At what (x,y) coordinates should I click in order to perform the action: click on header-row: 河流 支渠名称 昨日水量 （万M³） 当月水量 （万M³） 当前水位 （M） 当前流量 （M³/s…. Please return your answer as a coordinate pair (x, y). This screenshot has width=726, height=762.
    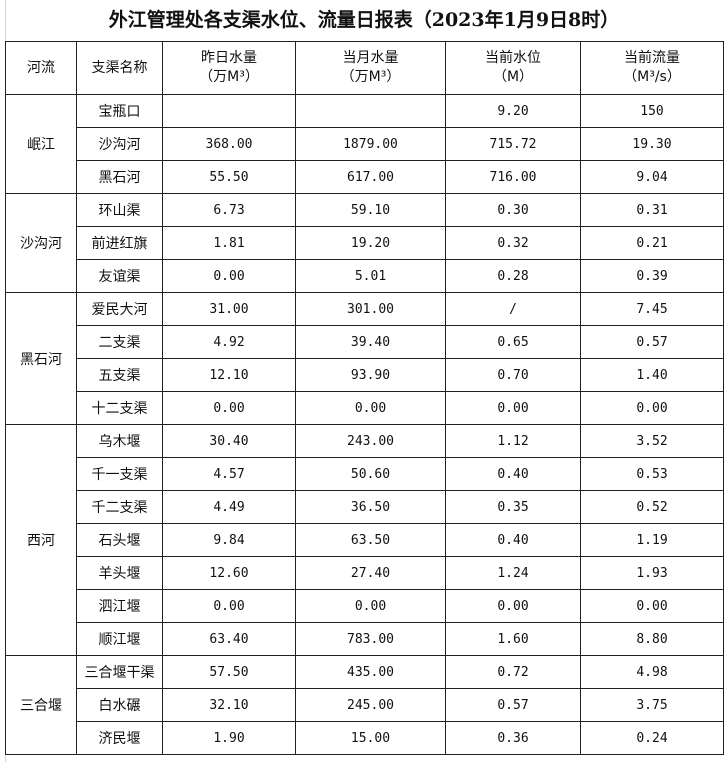
    Looking at the image, I should click on (364, 68).